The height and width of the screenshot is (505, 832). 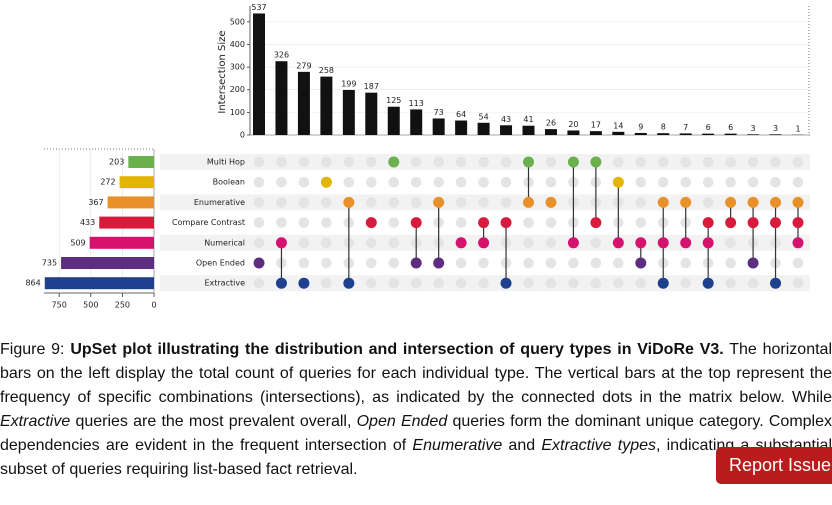 I want to click on intersection-value: 113, so click(x=416, y=103).